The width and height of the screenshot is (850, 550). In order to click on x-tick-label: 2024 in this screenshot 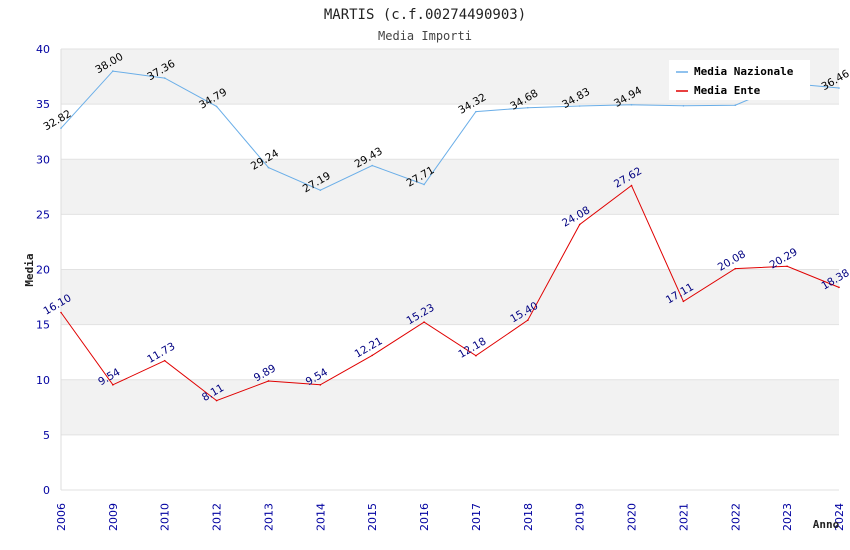, I will do `click(839, 517)`.